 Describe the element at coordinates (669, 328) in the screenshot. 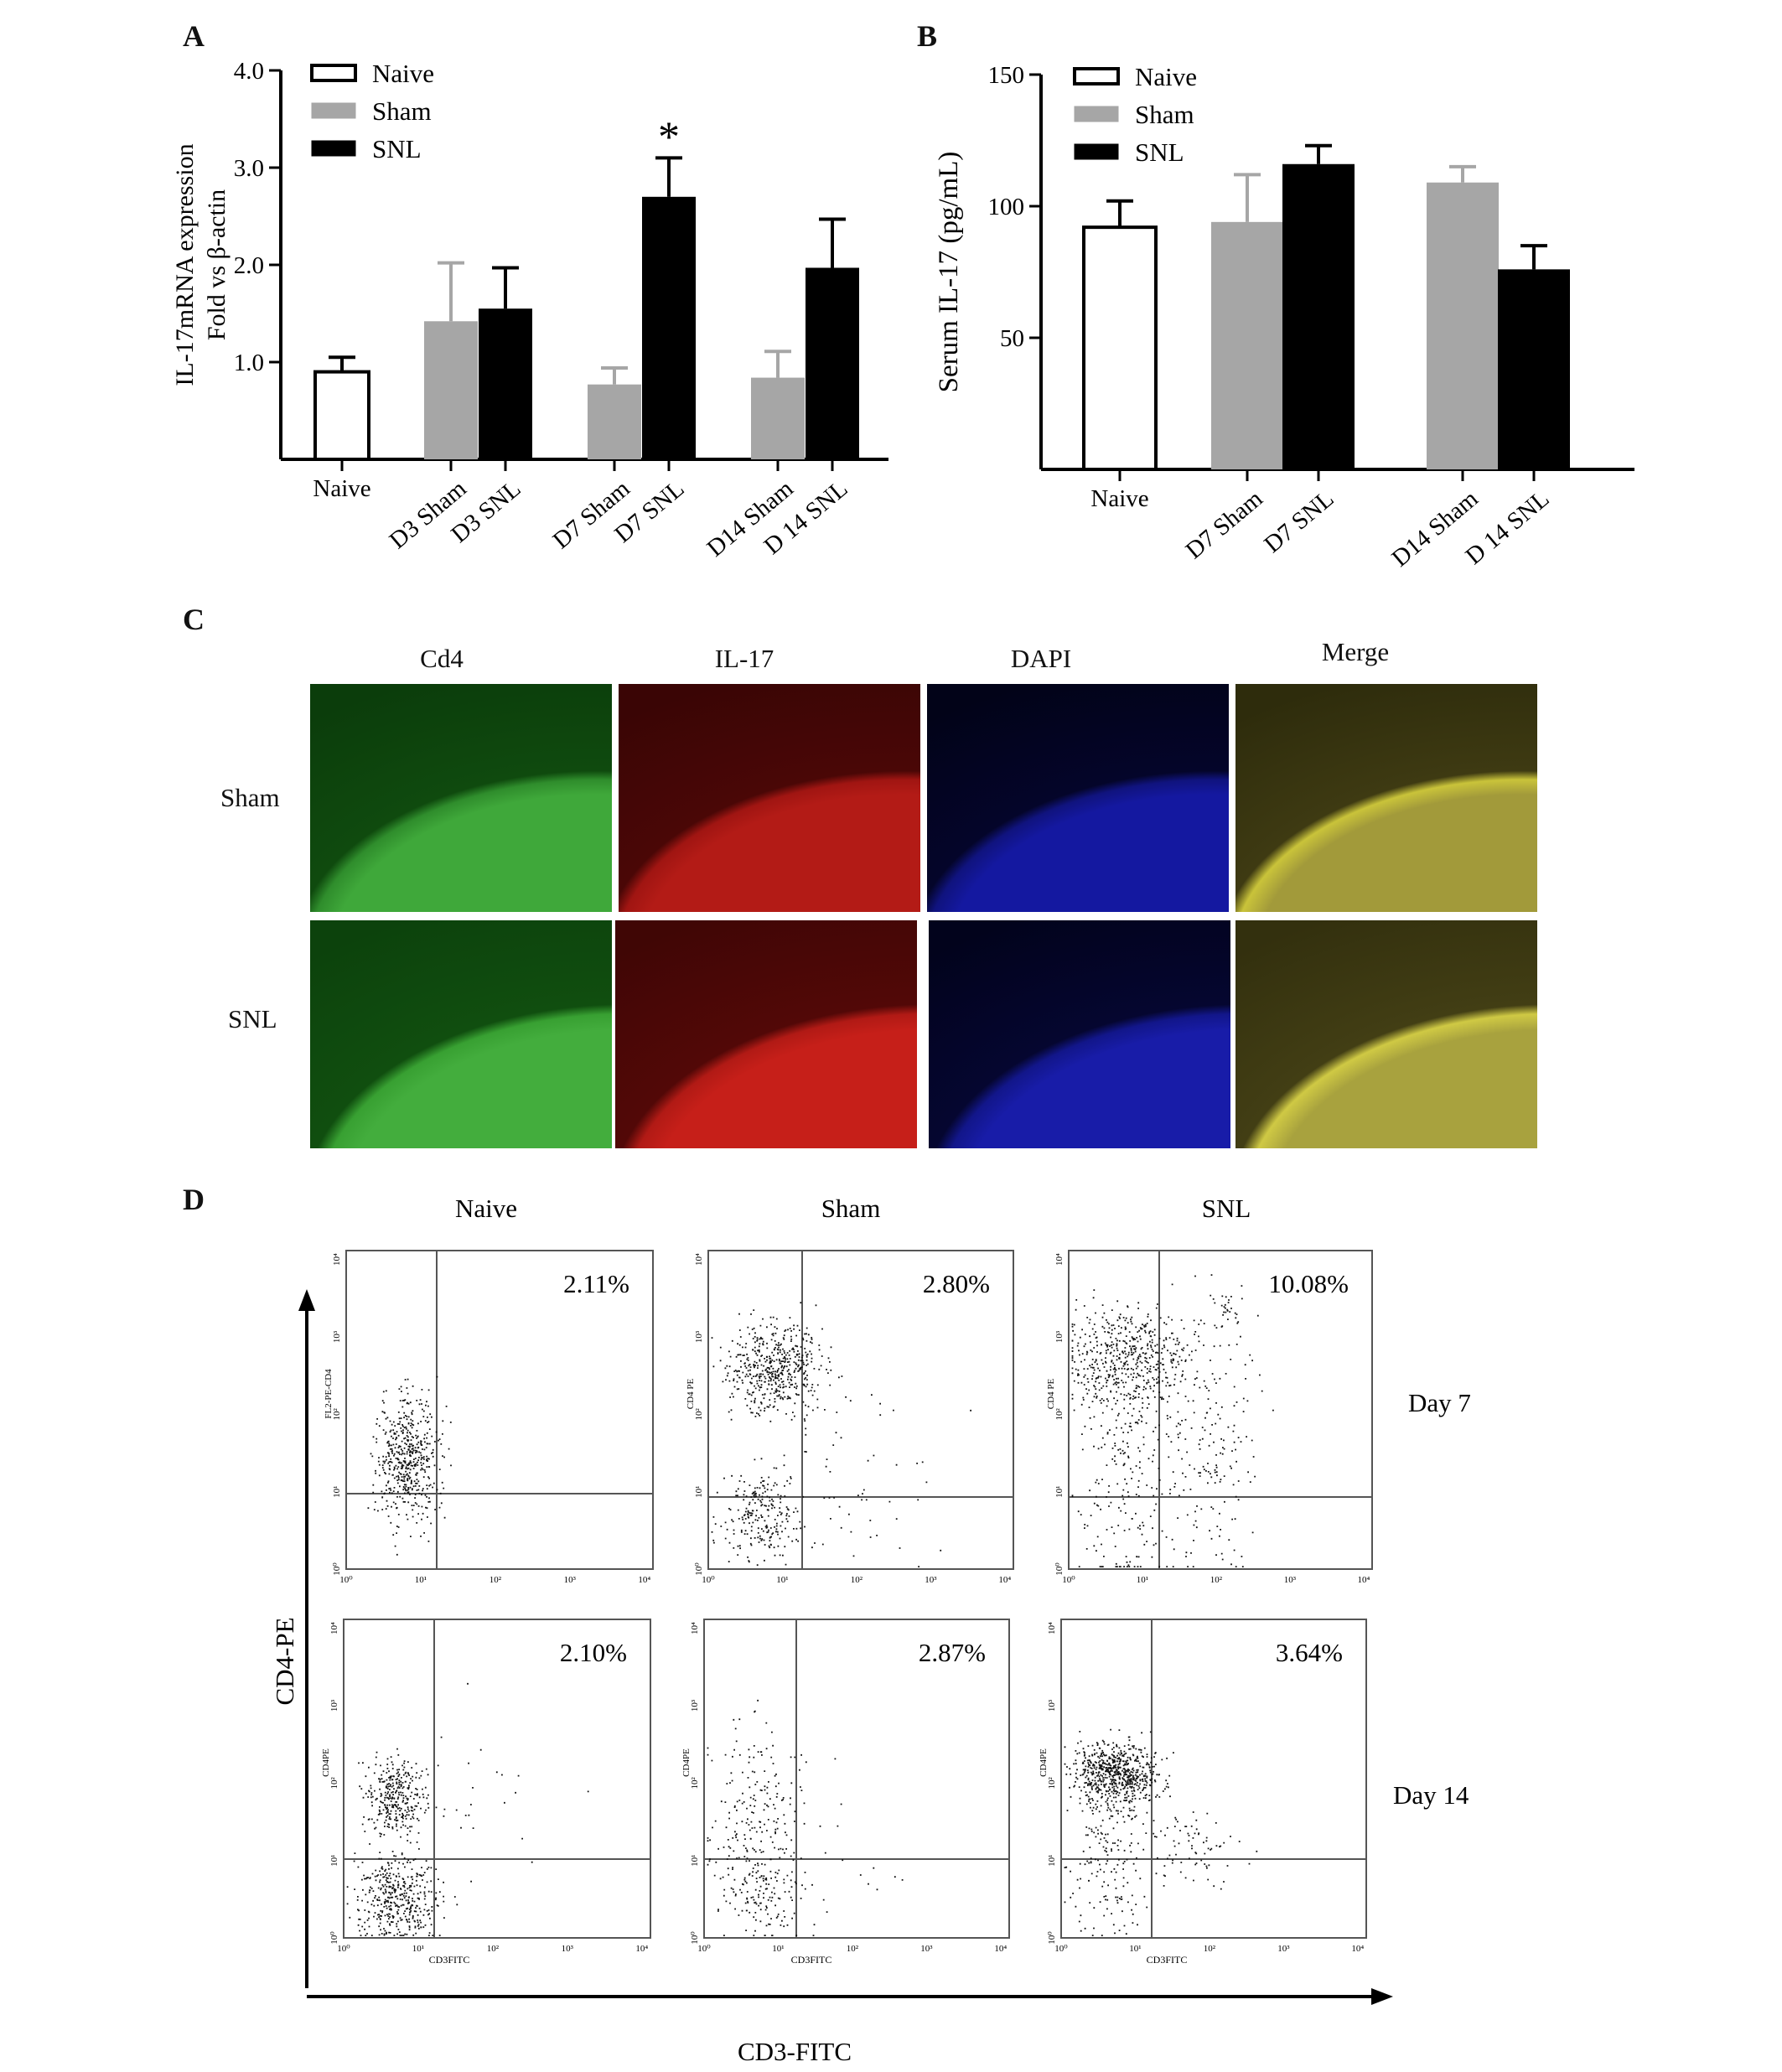

I see `bar-d7-snl` at that location.